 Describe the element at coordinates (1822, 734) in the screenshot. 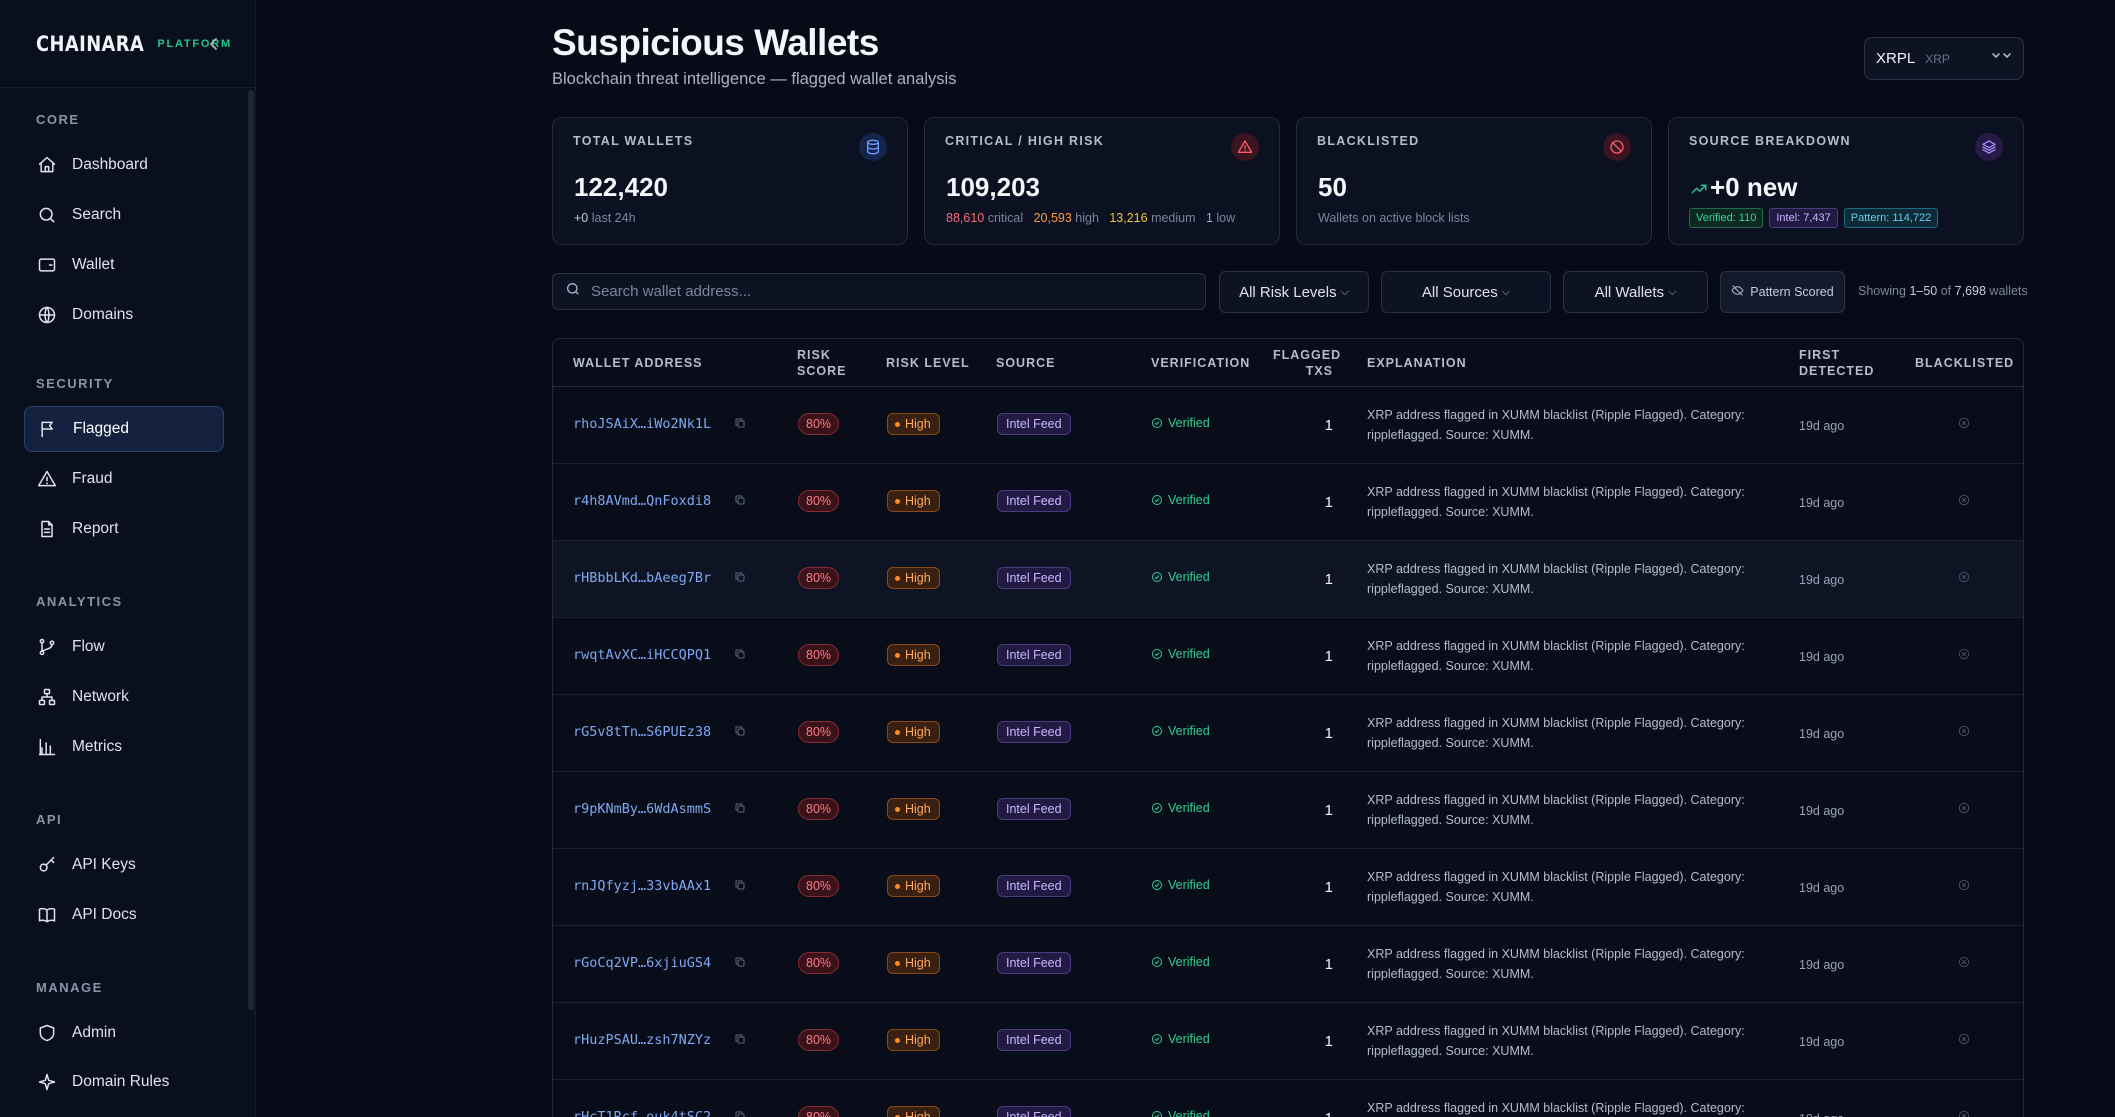

I see `first-detected: 19d ago` at that location.